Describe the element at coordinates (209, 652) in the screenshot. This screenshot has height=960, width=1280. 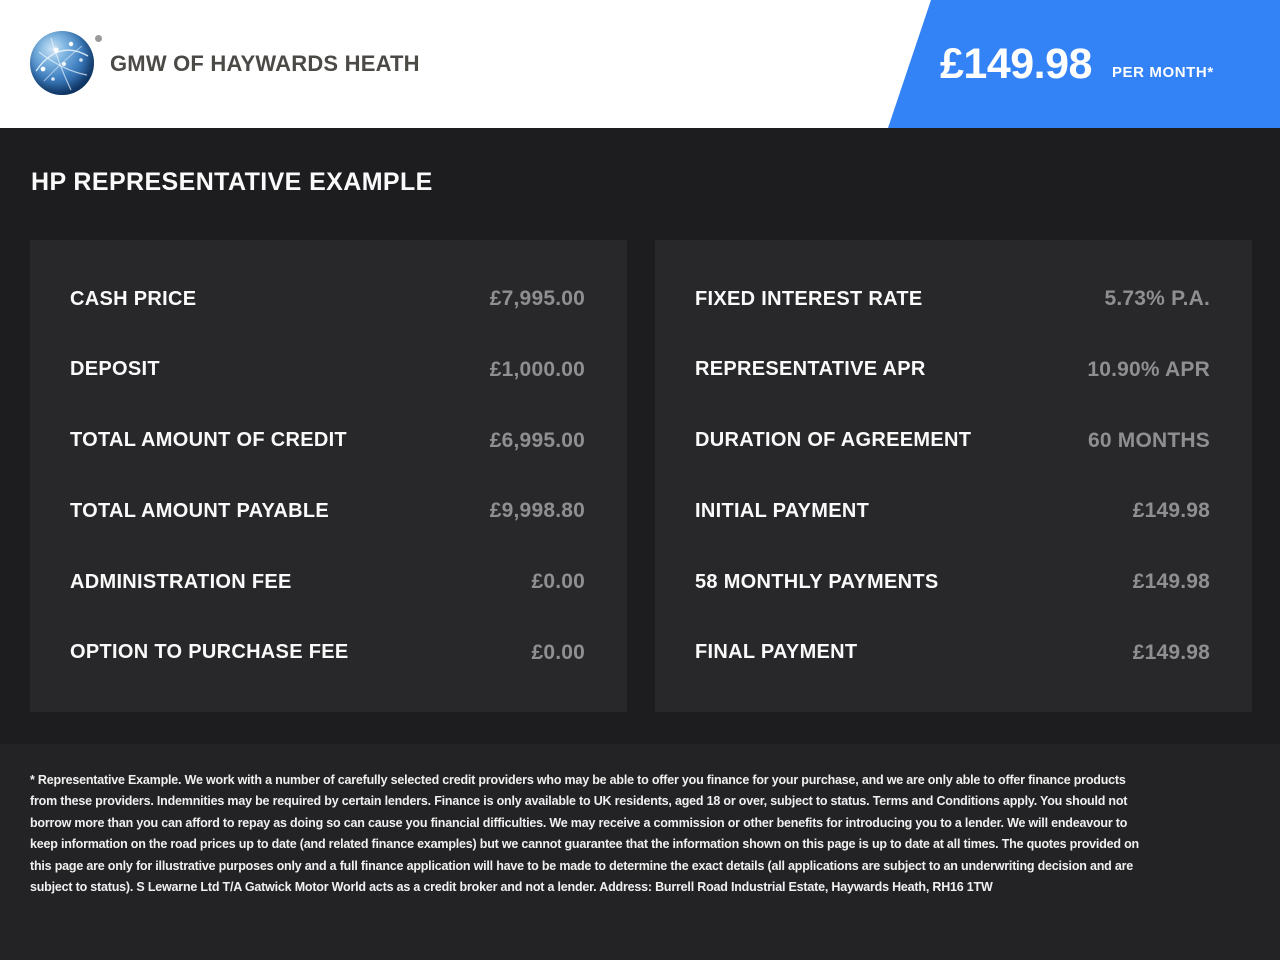
I see `finance-label: OPTION TO PURCHASE FEE` at that location.